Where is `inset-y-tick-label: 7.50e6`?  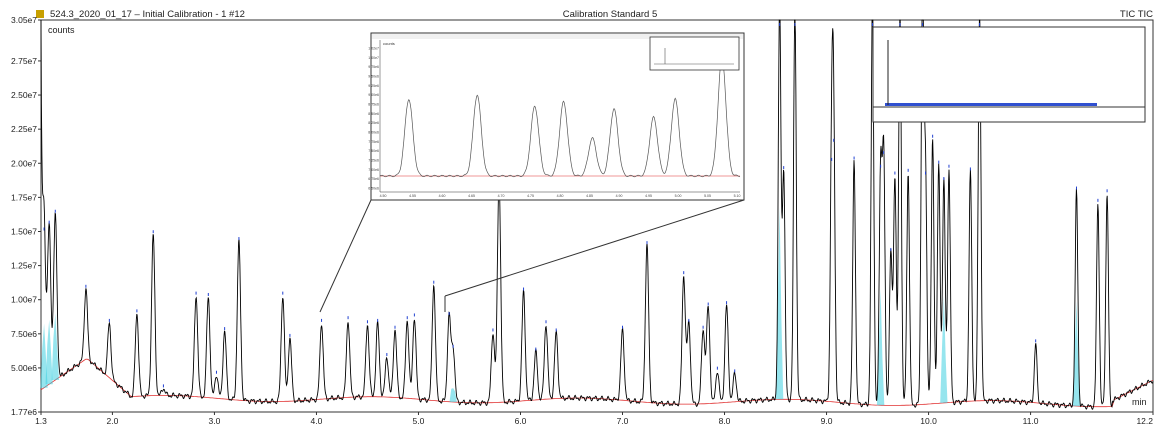 inset-y-tick-label: 7.50e6 is located at coordinates (373, 151).